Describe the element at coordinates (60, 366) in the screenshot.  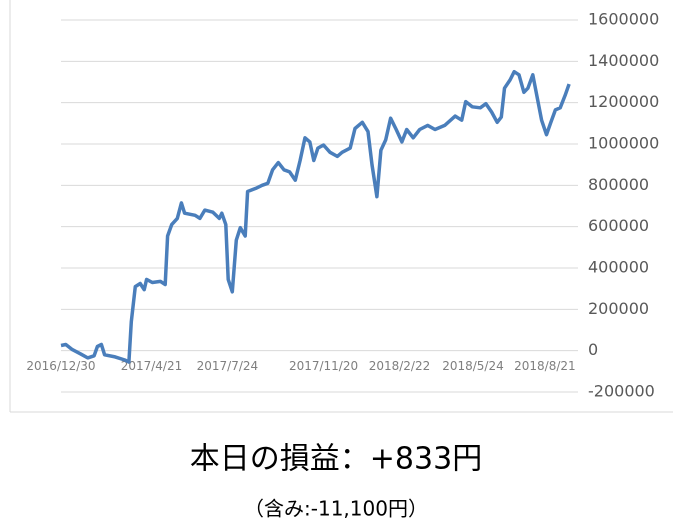
I see `x-tick-label: 2016/12/30` at that location.